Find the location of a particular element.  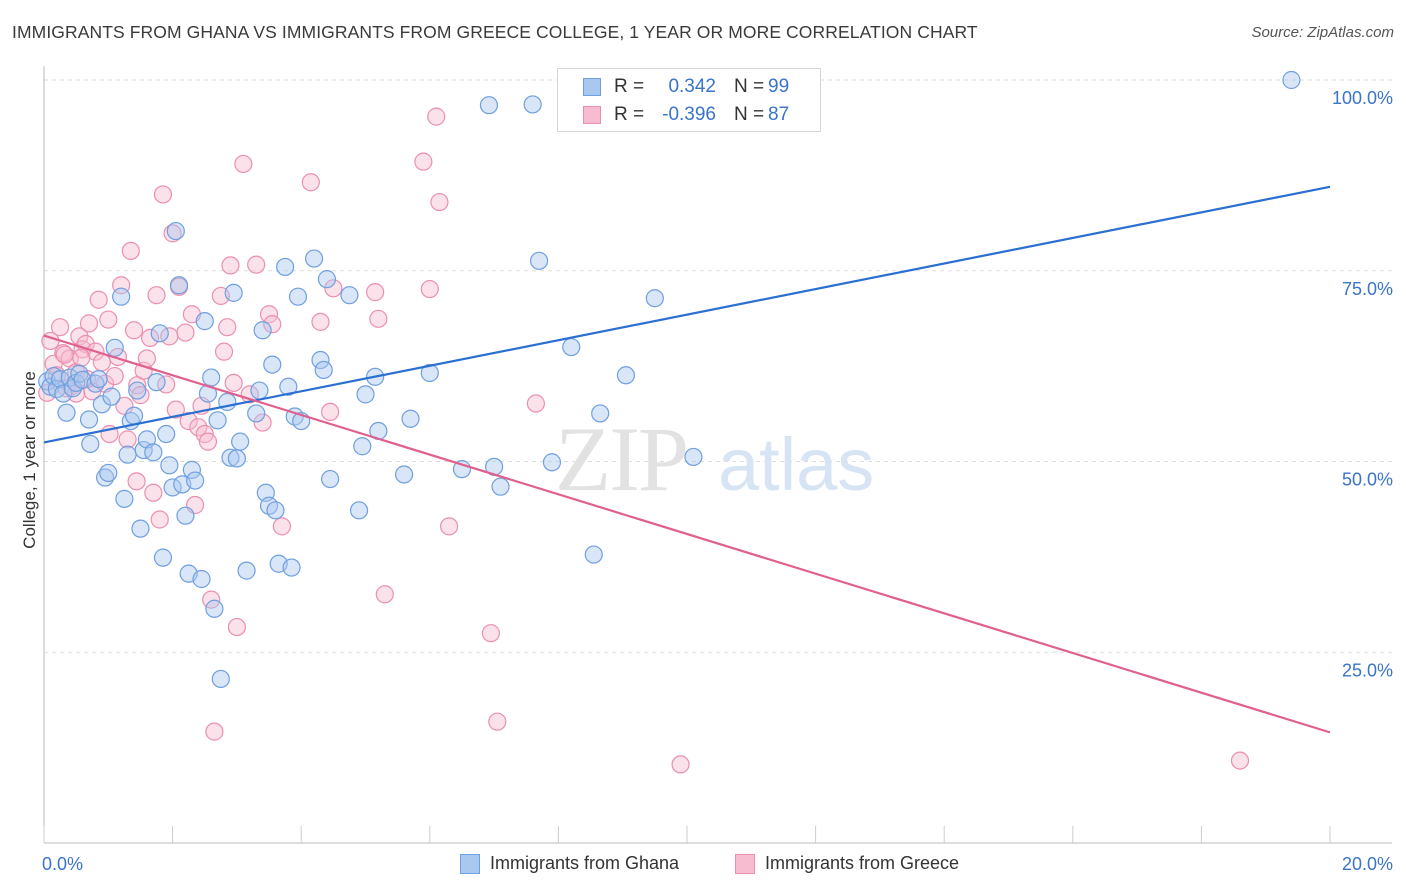

legend-label-greece: Immigrants from Greece is located at coordinates (862, 863).